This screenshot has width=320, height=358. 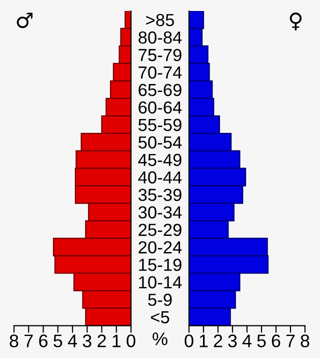 I want to click on y-tick-label: 40-44, so click(x=160, y=177).